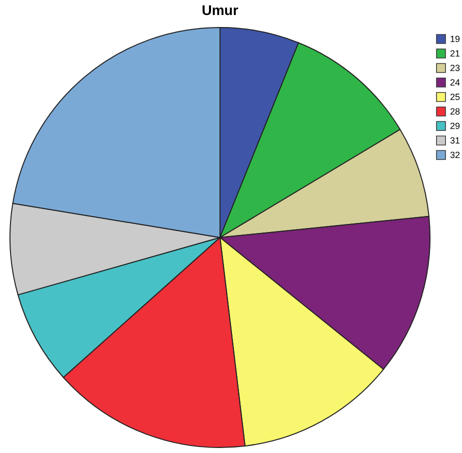 This screenshot has width=462, height=453. What do you see at coordinates (455, 83) in the screenshot?
I see `legend-label: 24` at bounding box center [455, 83].